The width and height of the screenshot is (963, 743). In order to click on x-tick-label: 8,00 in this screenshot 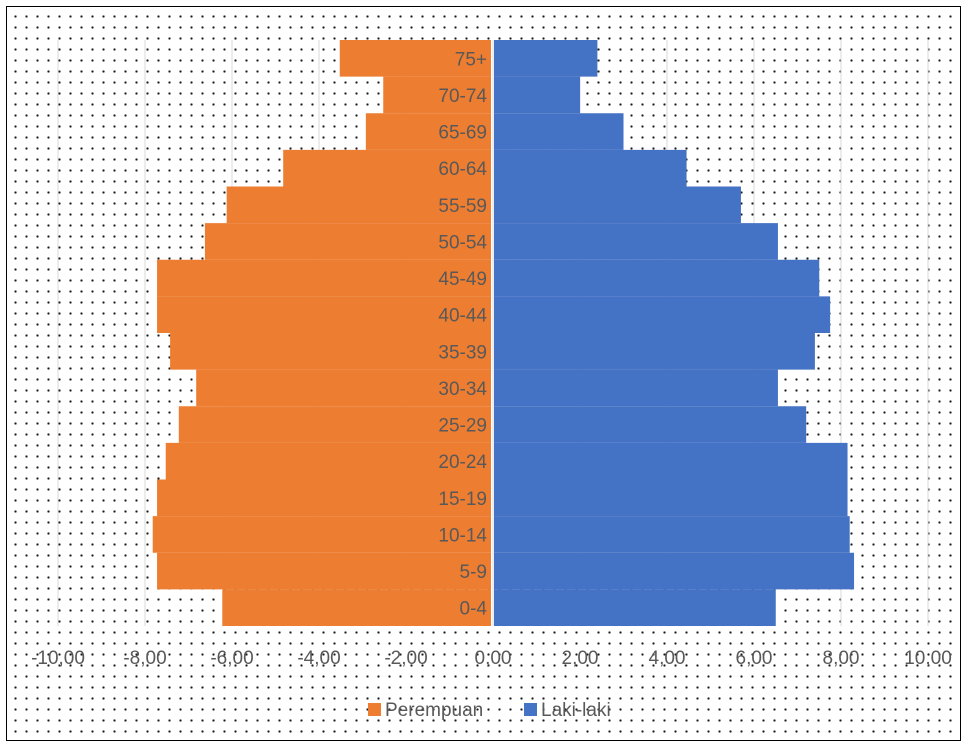, I will do `click(841, 658)`.